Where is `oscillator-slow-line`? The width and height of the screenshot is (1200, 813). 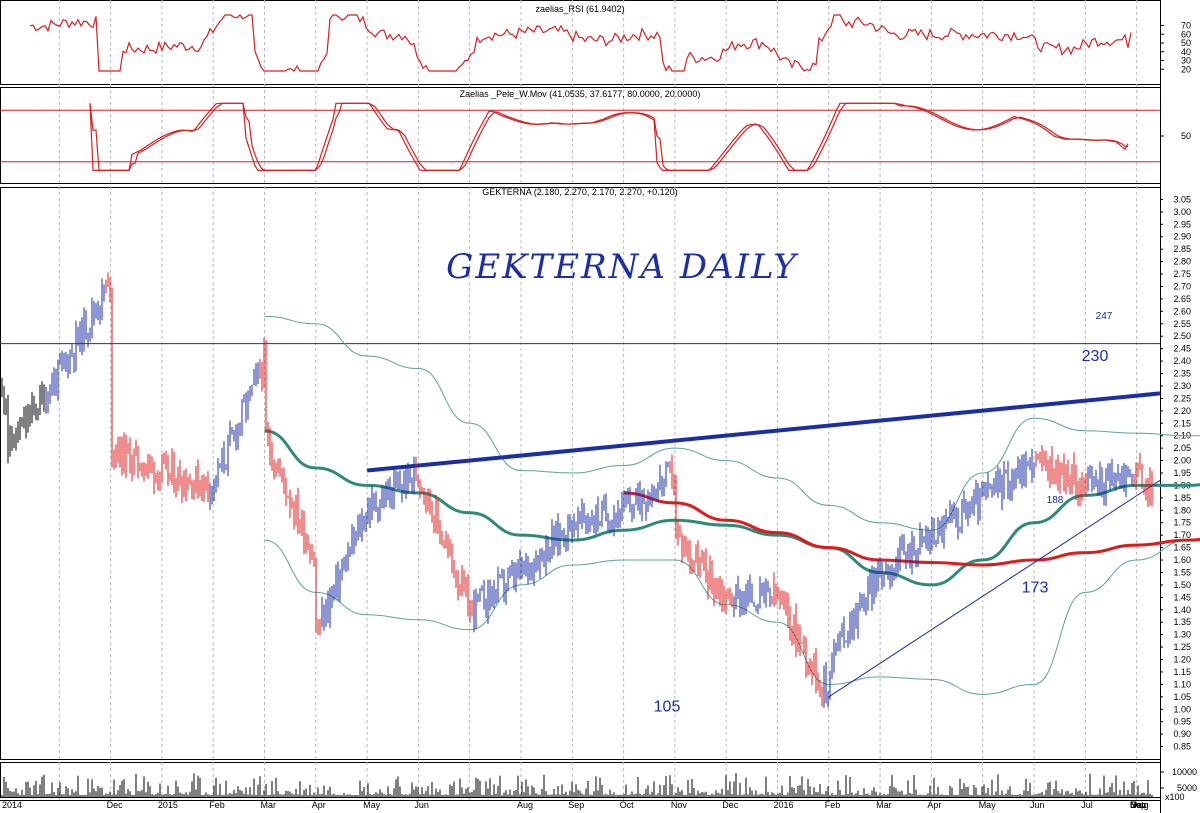 oscillator-slow-line is located at coordinates (609, 136).